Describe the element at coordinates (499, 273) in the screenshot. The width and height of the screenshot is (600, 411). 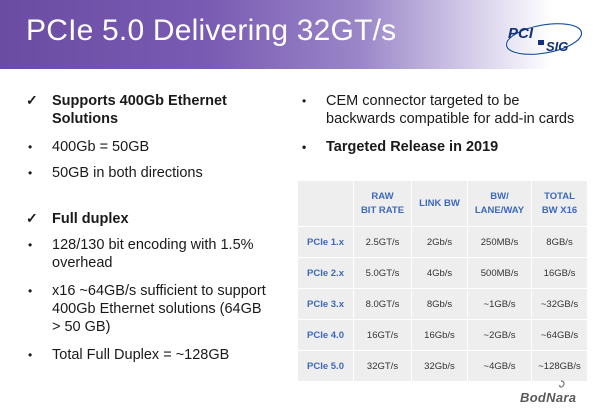
I see `table-cell: 500MB/s` at that location.